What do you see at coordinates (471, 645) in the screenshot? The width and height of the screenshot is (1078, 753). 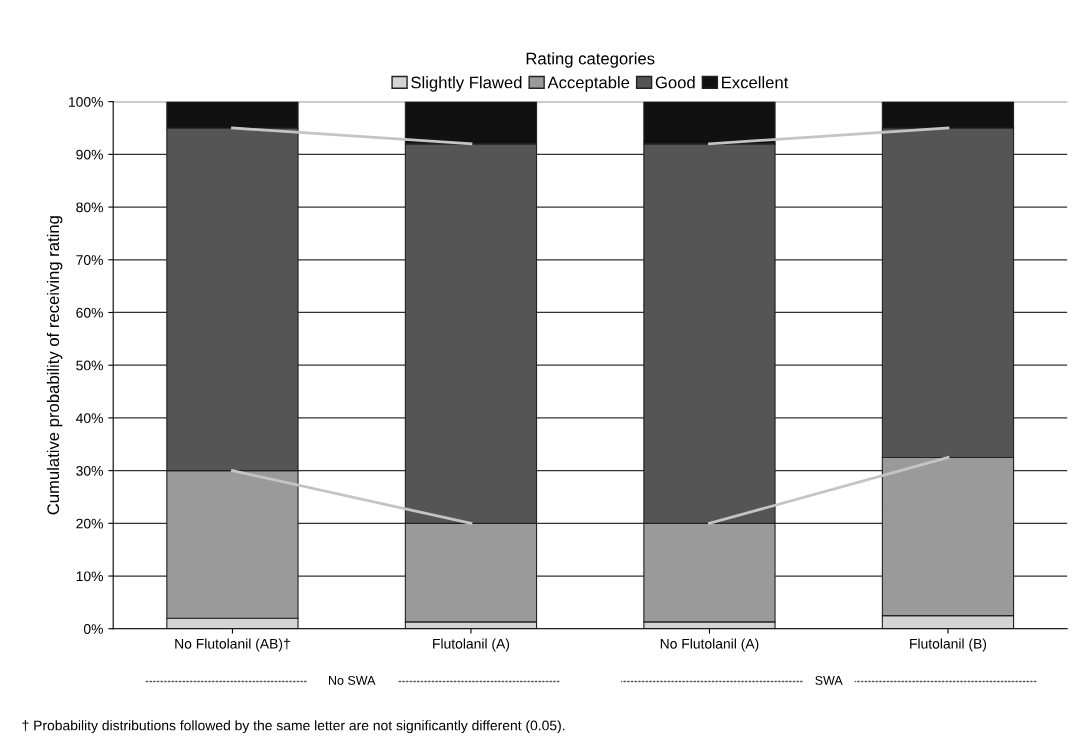 I see `x-tick-label: Flutolanil (A)` at bounding box center [471, 645].